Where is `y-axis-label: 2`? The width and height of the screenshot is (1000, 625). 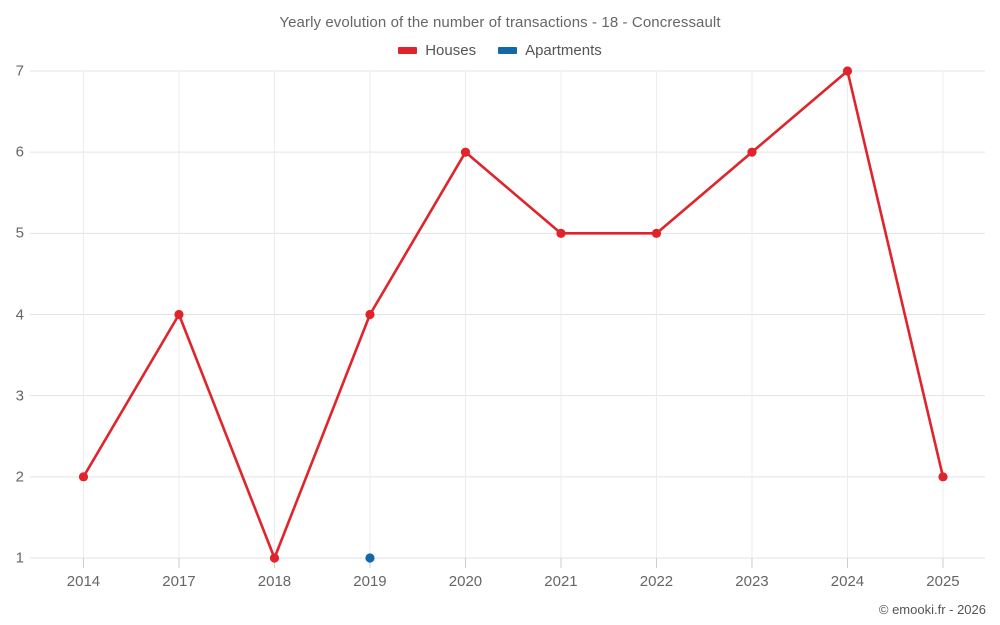 y-axis-label: 2 is located at coordinates (19, 477).